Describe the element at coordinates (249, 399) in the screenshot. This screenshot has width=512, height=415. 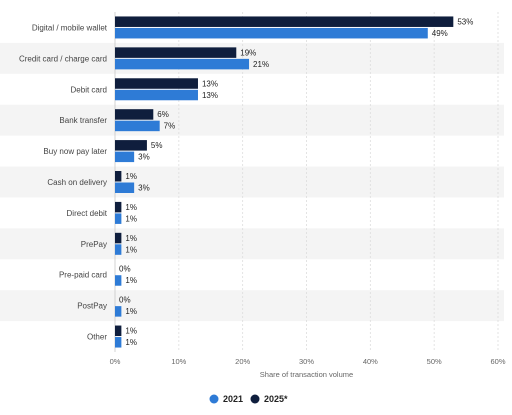
I see `legend: 2021 2025*` at that location.